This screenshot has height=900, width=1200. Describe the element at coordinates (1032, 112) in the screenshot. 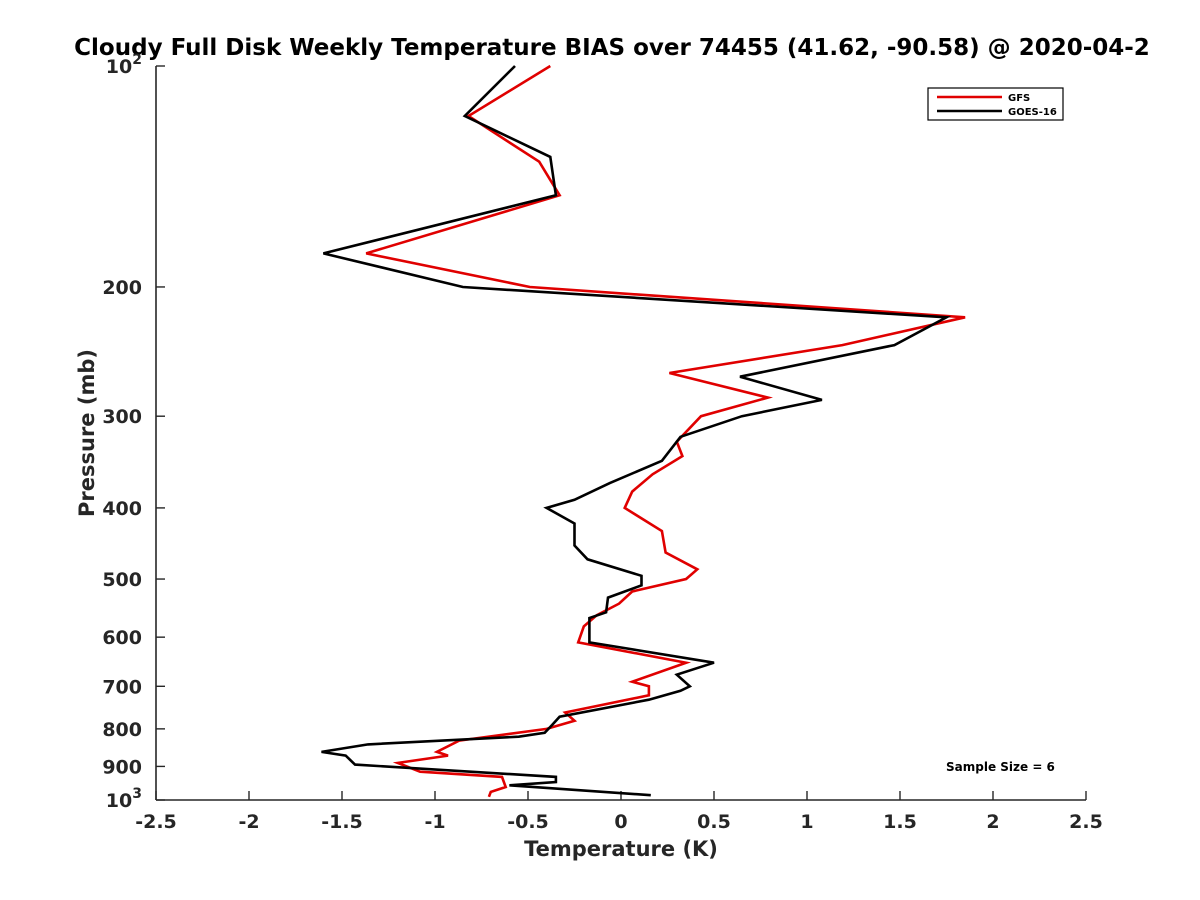

I see `legend-label: GOES-16` at that location.